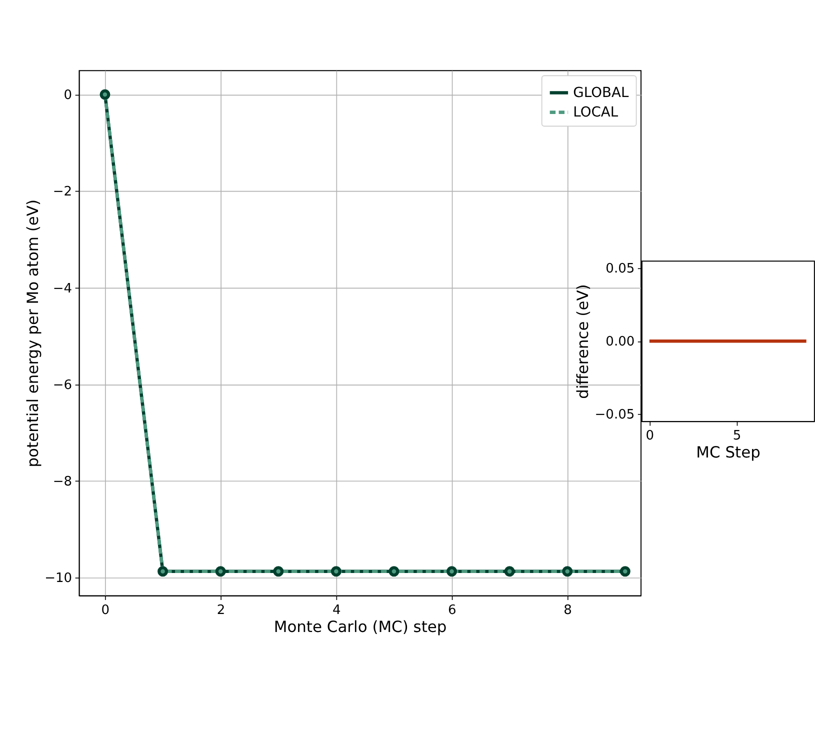 The width and height of the screenshot is (815, 736). I want to click on legend-label: LOCAL, so click(595, 112).